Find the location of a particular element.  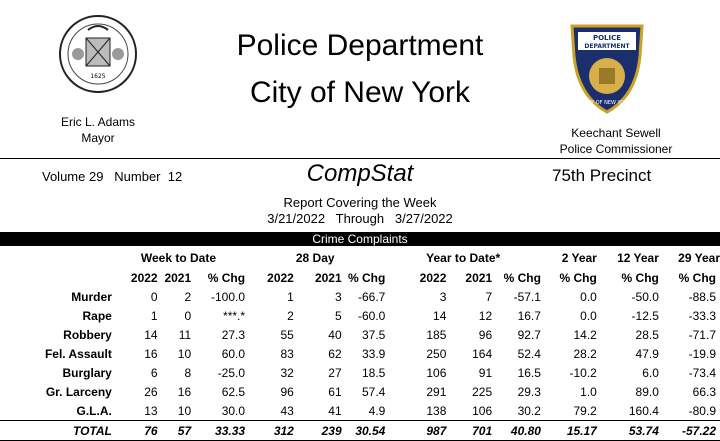

table-cell: 57.4 is located at coordinates (374, 391).